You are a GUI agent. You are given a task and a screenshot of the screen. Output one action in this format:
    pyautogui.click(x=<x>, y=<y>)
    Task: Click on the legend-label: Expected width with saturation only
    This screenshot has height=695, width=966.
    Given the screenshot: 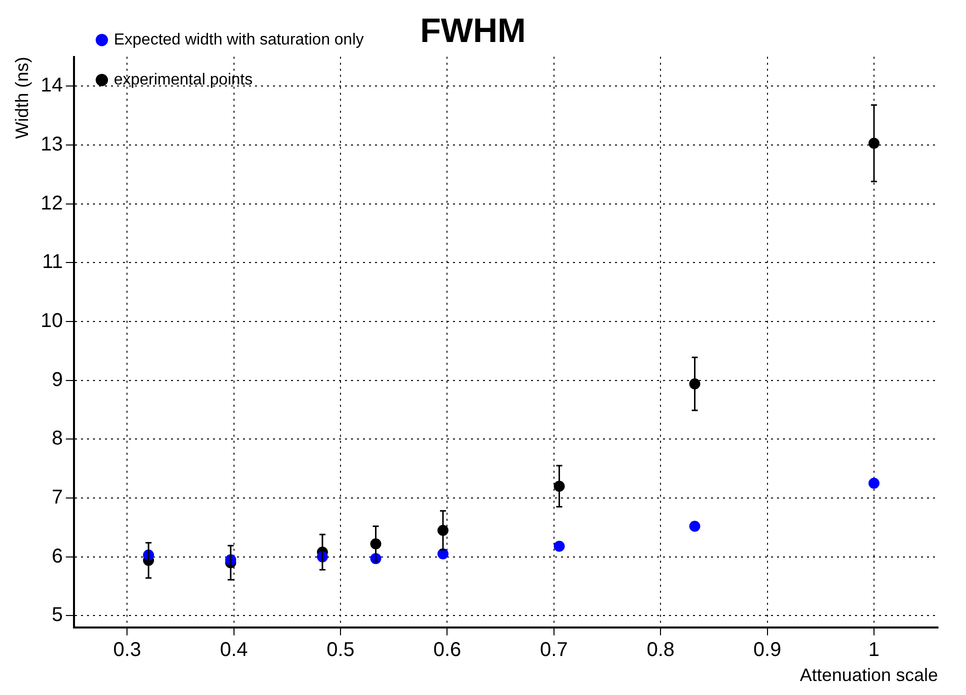 What is the action you would take?
    pyautogui.click(x=239, y=39)
    